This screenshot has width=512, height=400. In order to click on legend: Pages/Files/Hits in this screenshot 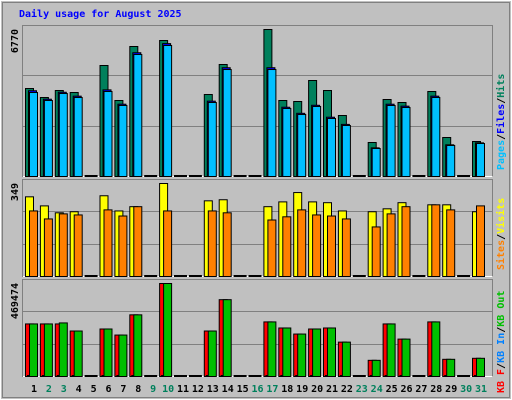, I will do `click(501, 122)`.